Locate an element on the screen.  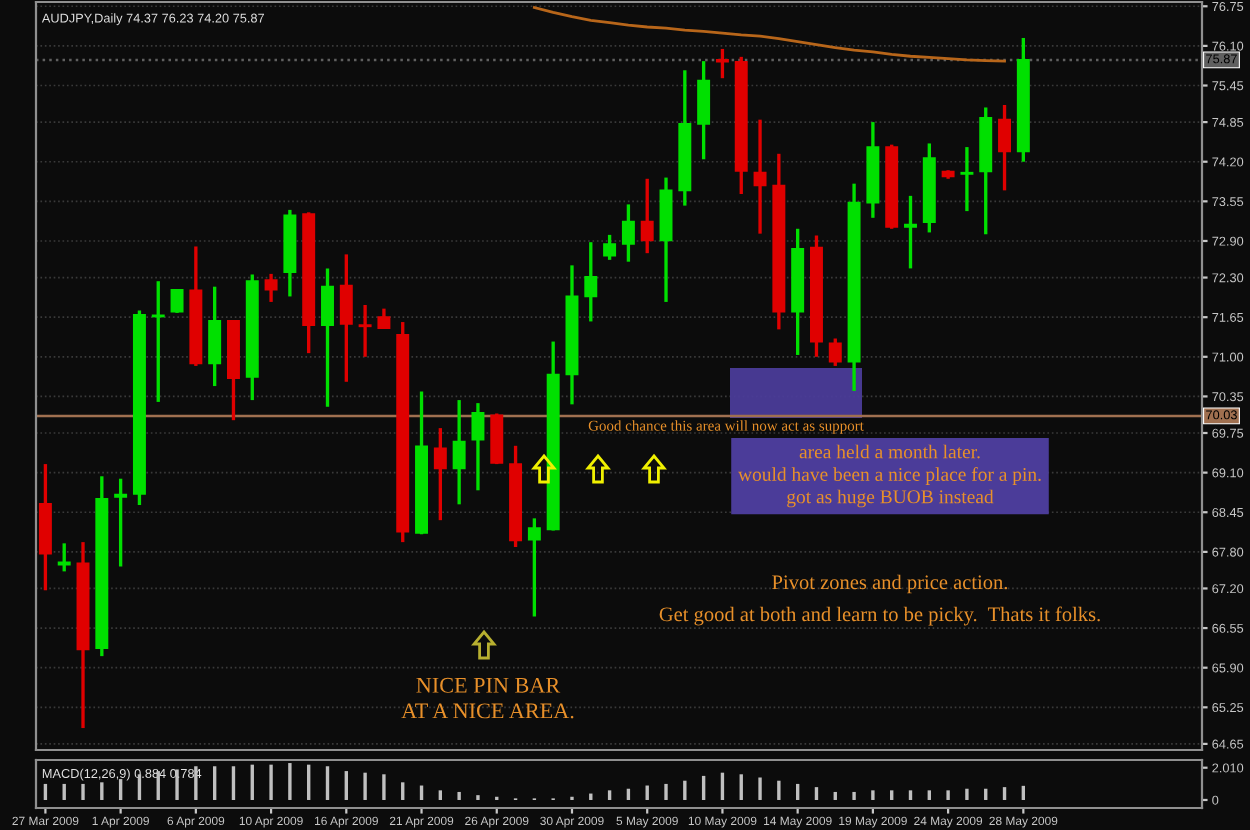
annotation: Pivot zones and price action. is located at coordinates (890, 584).